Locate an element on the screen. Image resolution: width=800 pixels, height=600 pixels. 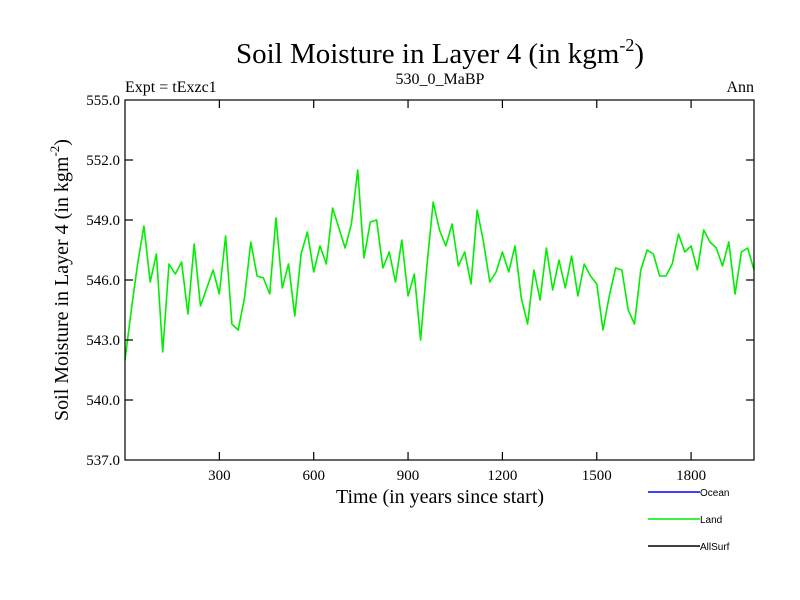
legend: Ocean Land AllSurf is located at coordinates (689, 520).